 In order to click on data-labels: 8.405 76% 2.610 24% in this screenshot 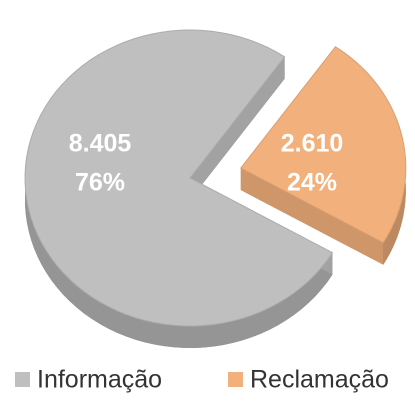, I will do `click(206, 163)`.